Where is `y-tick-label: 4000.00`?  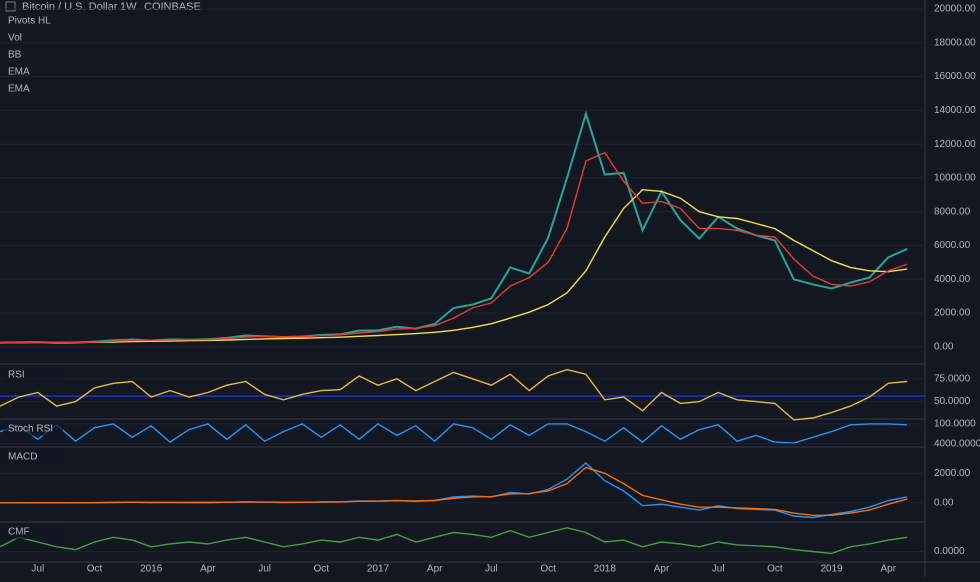 y-tick-label: 4000.00 is located at coordinates (952, 279).